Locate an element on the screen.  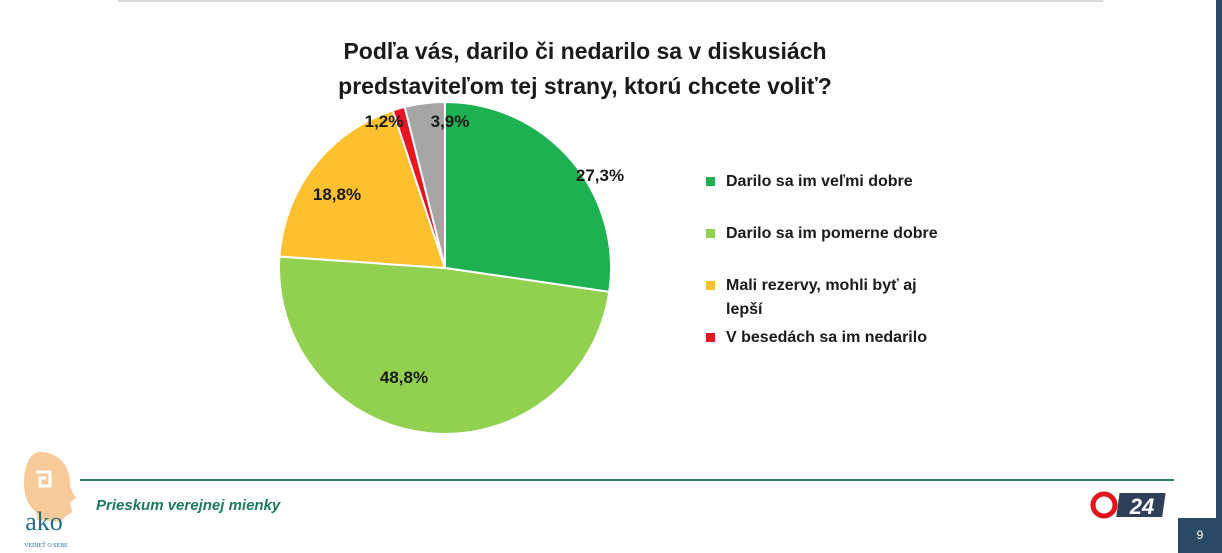
page-number-text: 9 is located at coordinates (1200, 535).